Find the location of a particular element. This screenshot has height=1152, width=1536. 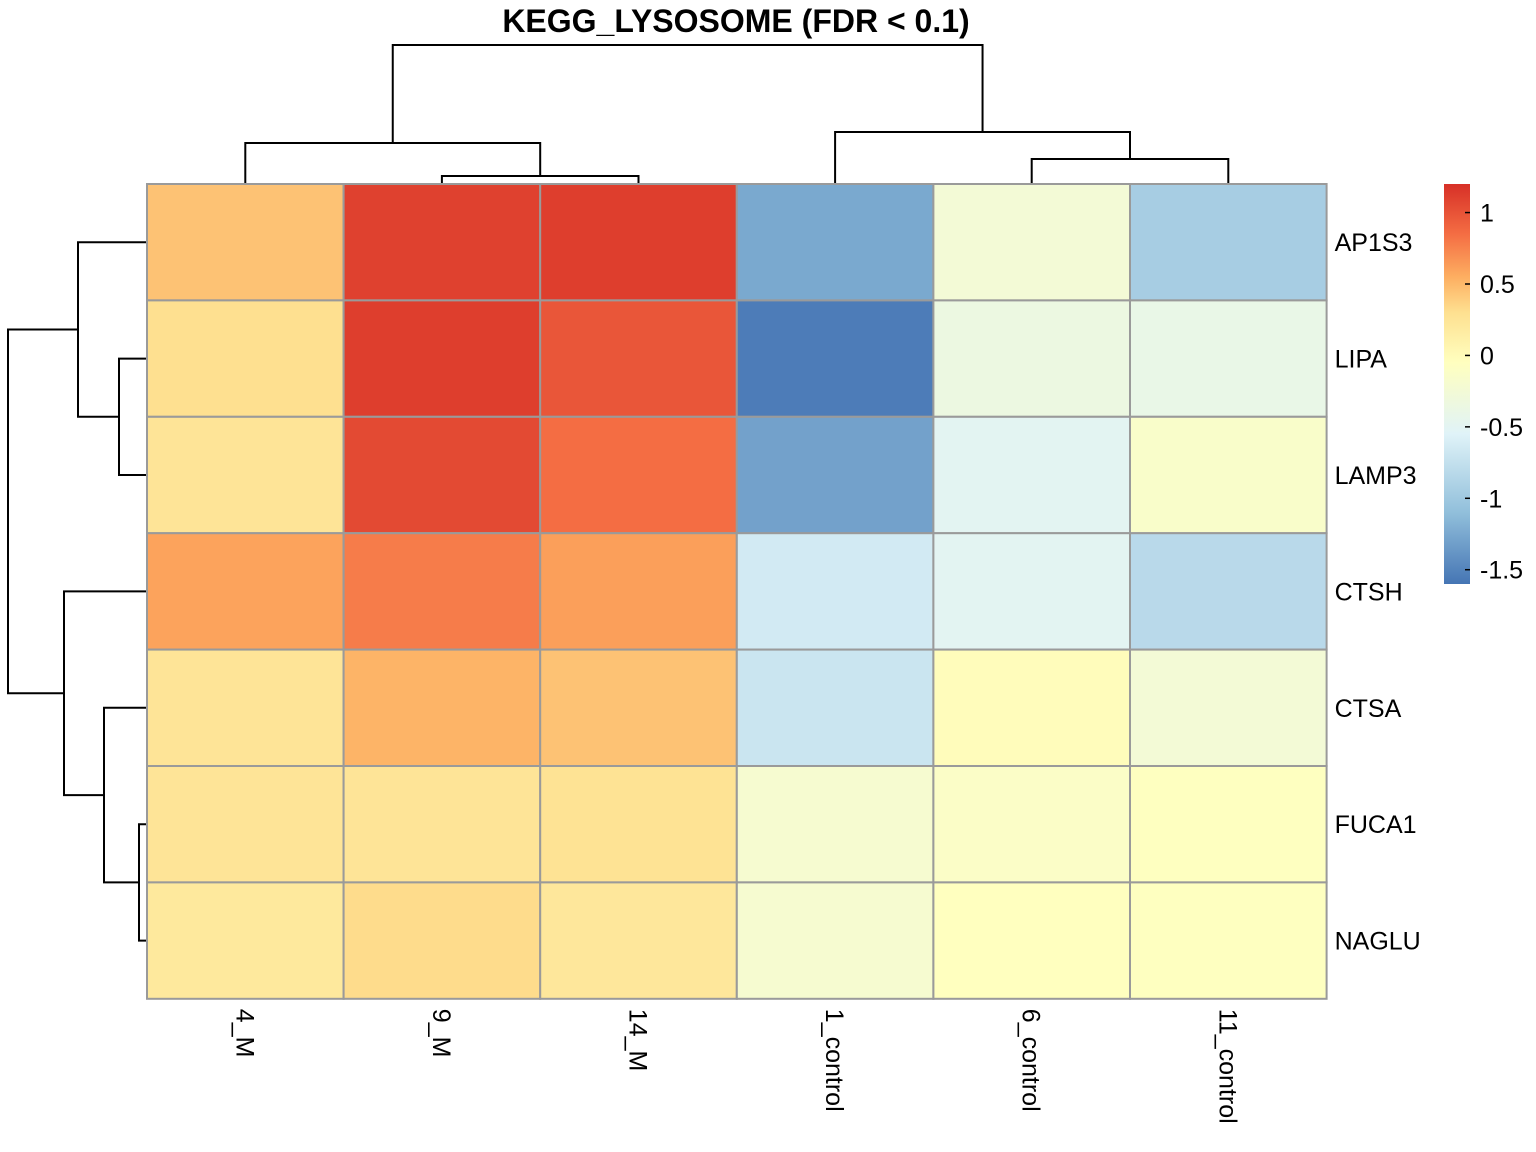

row-label: LIPA is located at coordinates (1361, 360).